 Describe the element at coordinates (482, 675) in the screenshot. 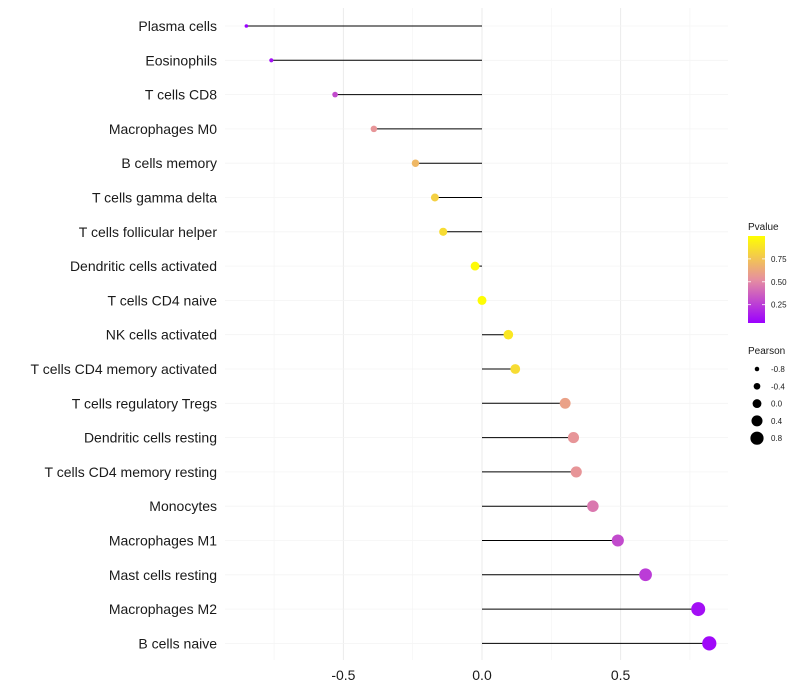

I see `x-tick-label: 0.0` at that location.